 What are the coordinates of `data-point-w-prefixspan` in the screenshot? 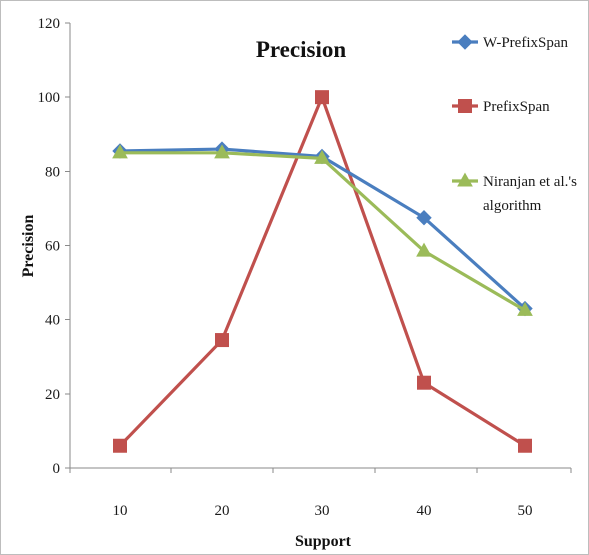 It's located at (424, 217).